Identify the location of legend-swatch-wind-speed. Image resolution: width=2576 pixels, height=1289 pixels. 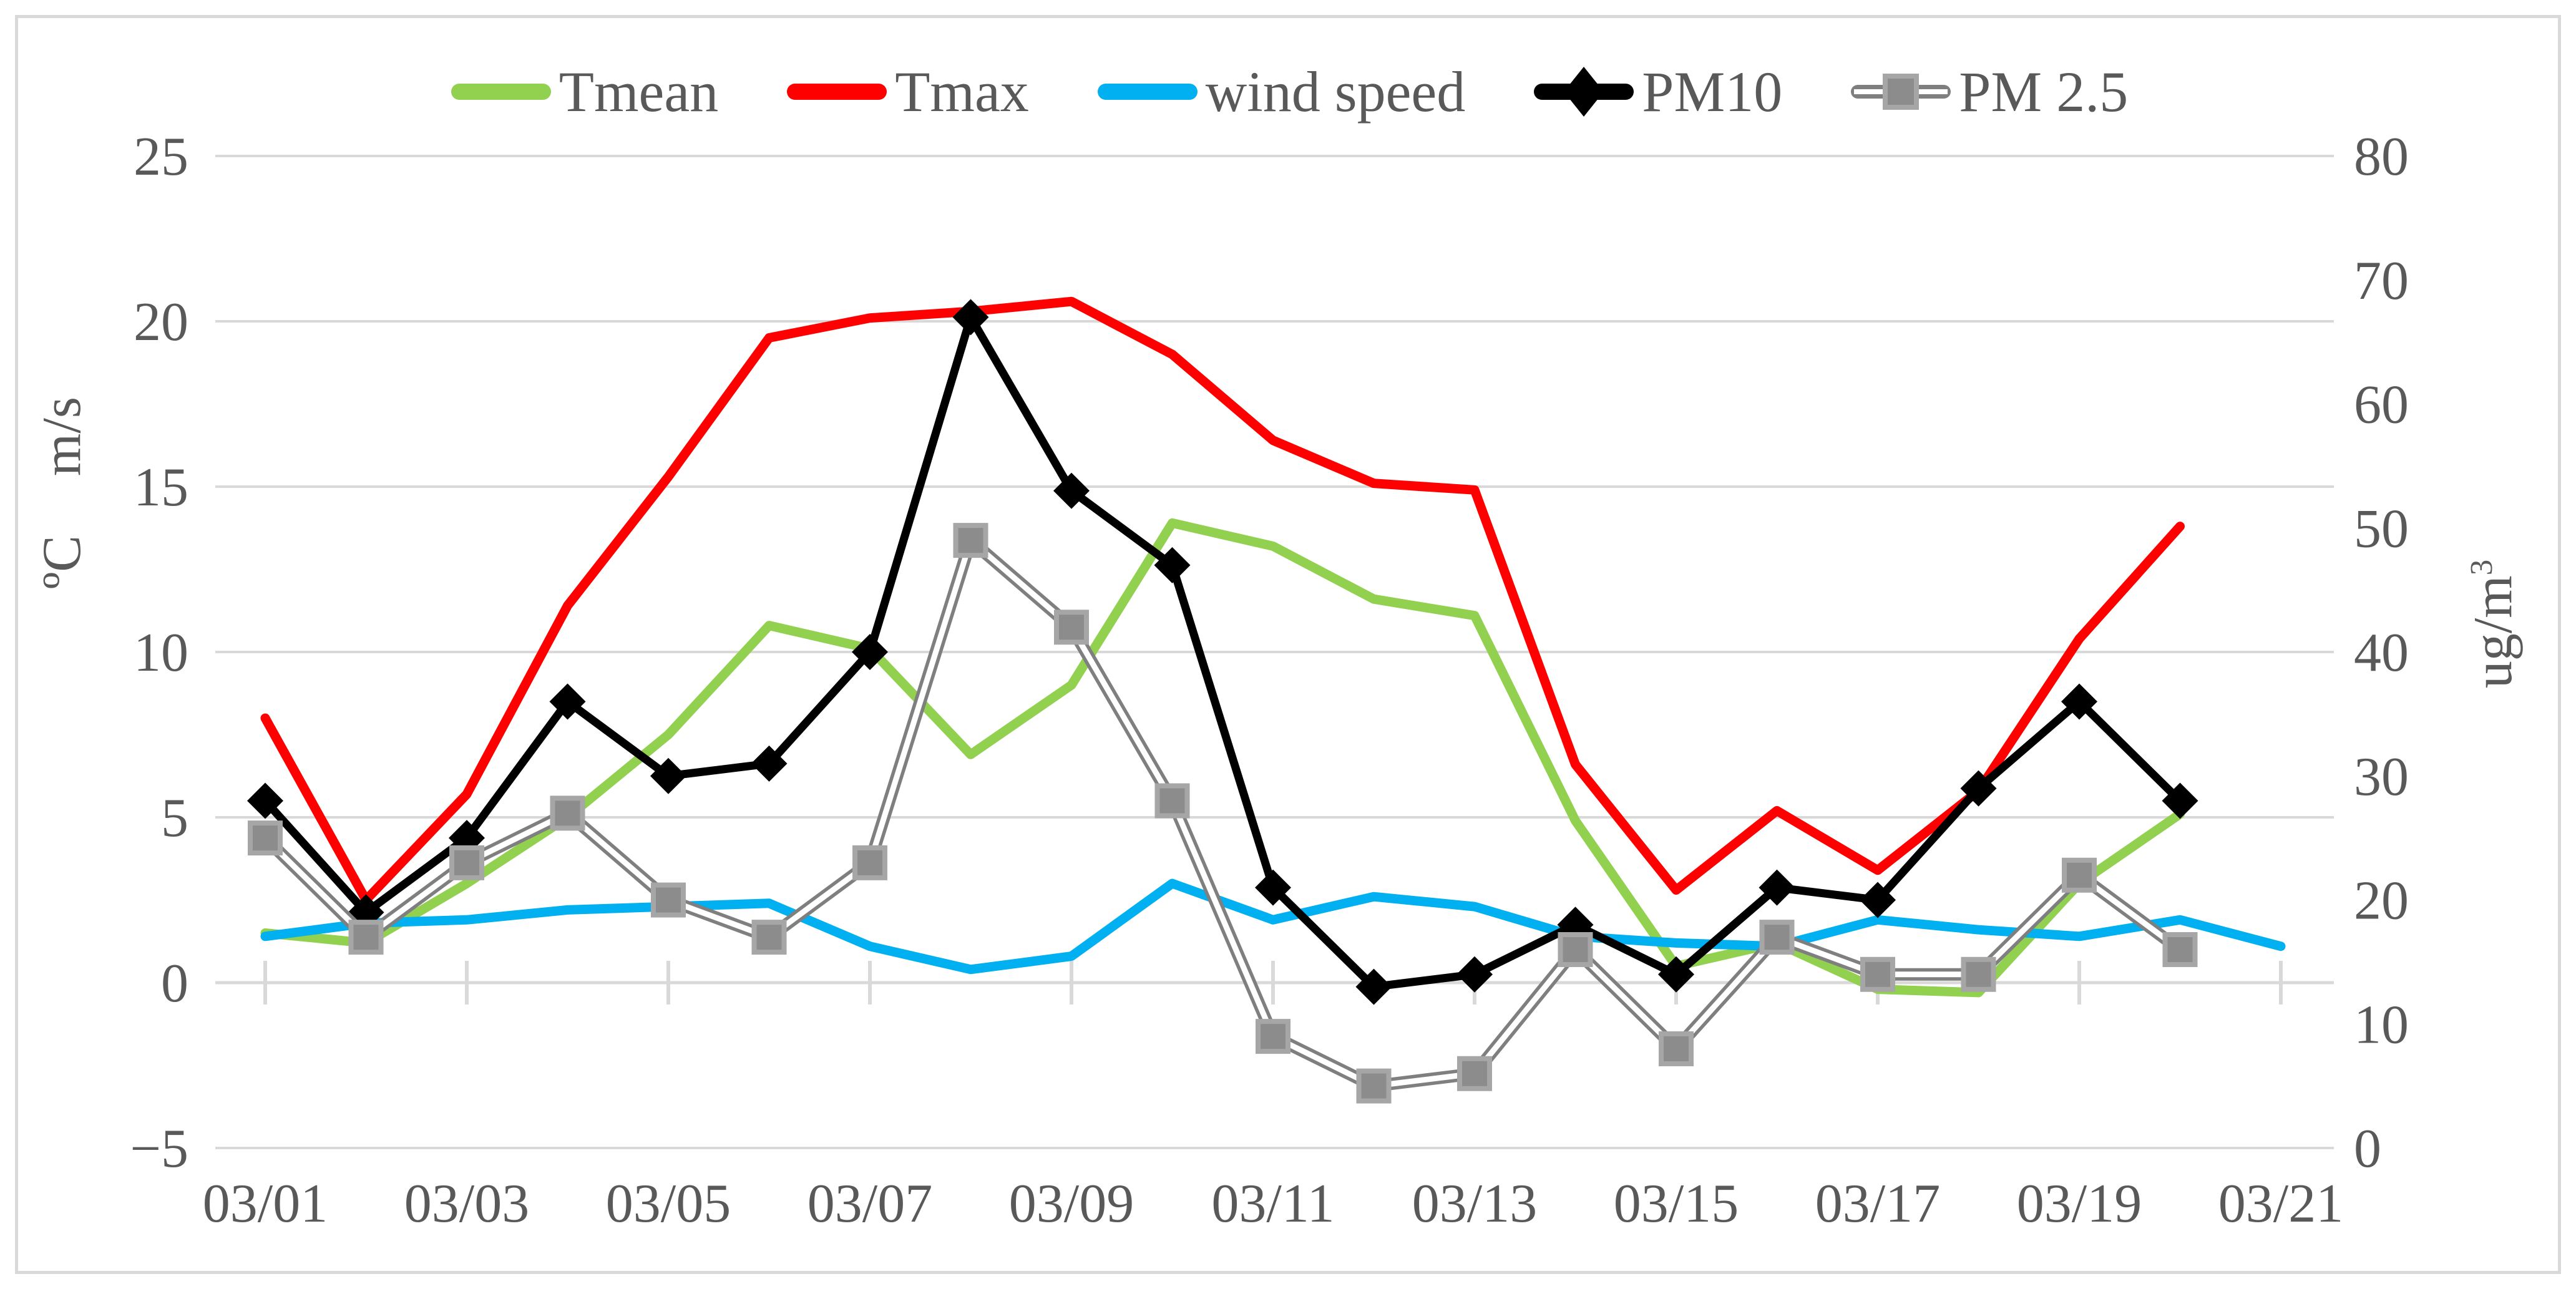
(1147, 92).